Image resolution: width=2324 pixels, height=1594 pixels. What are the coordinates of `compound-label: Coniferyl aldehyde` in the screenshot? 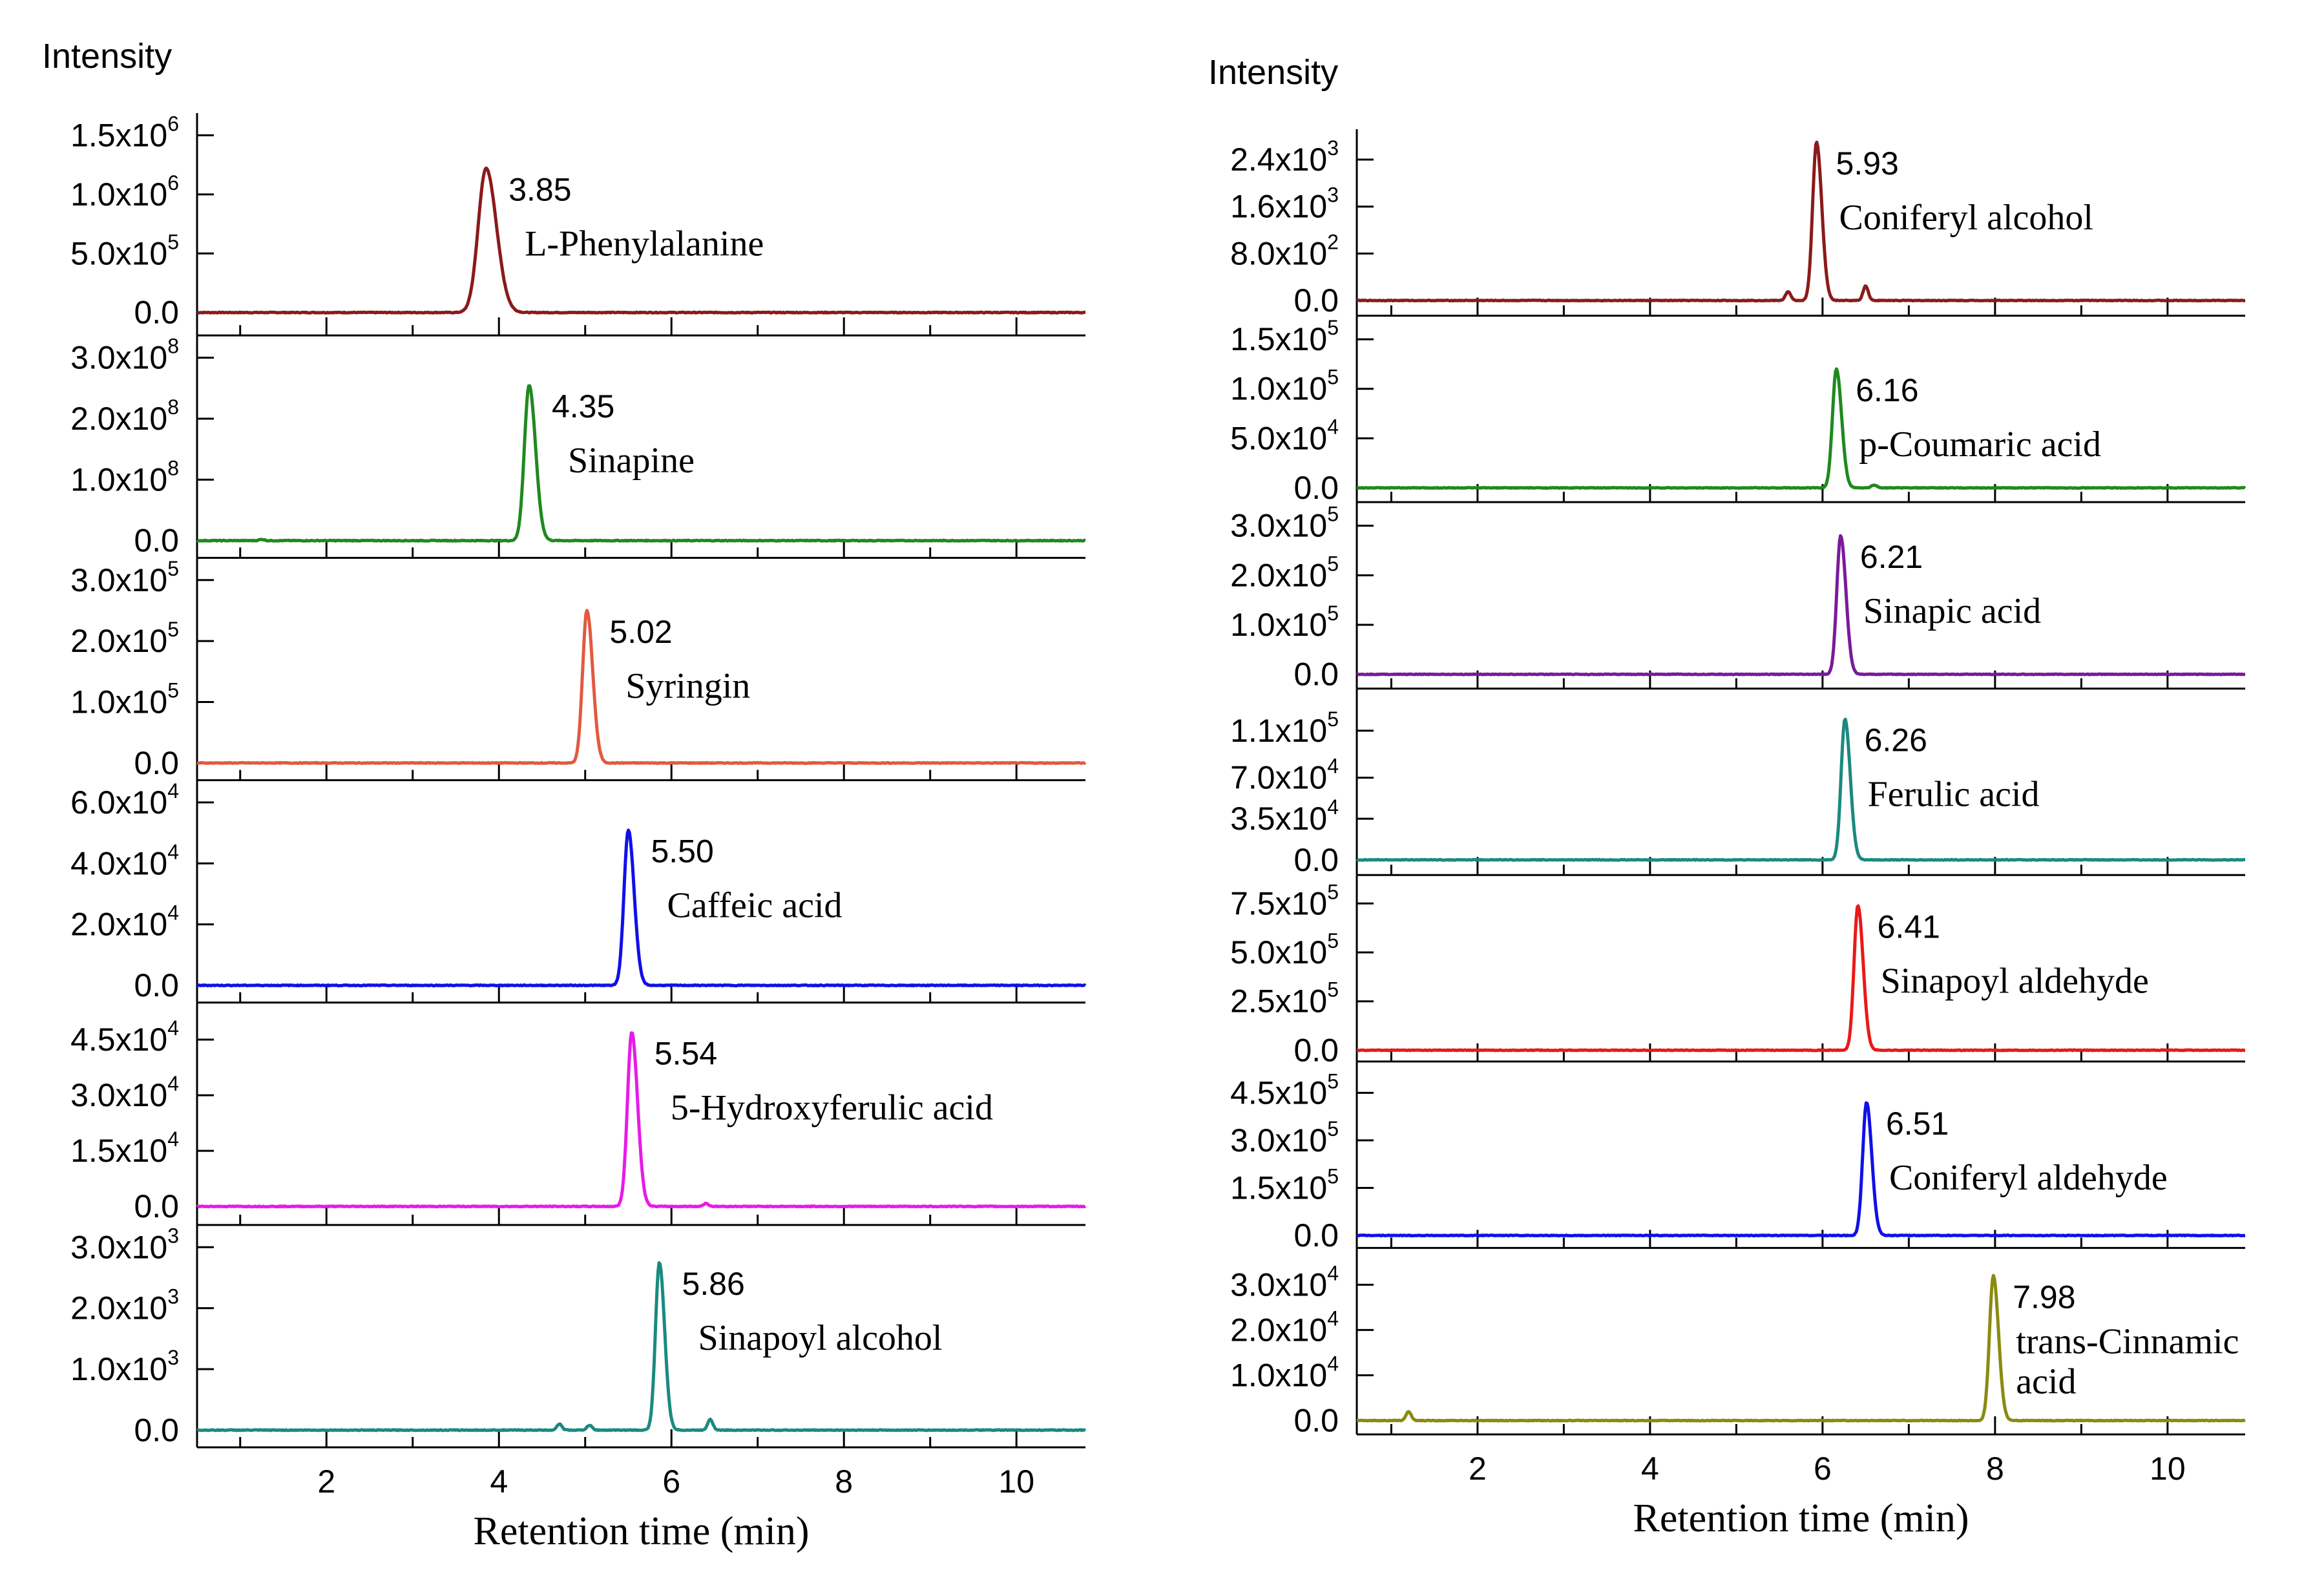 It's located at (2028, 1178).